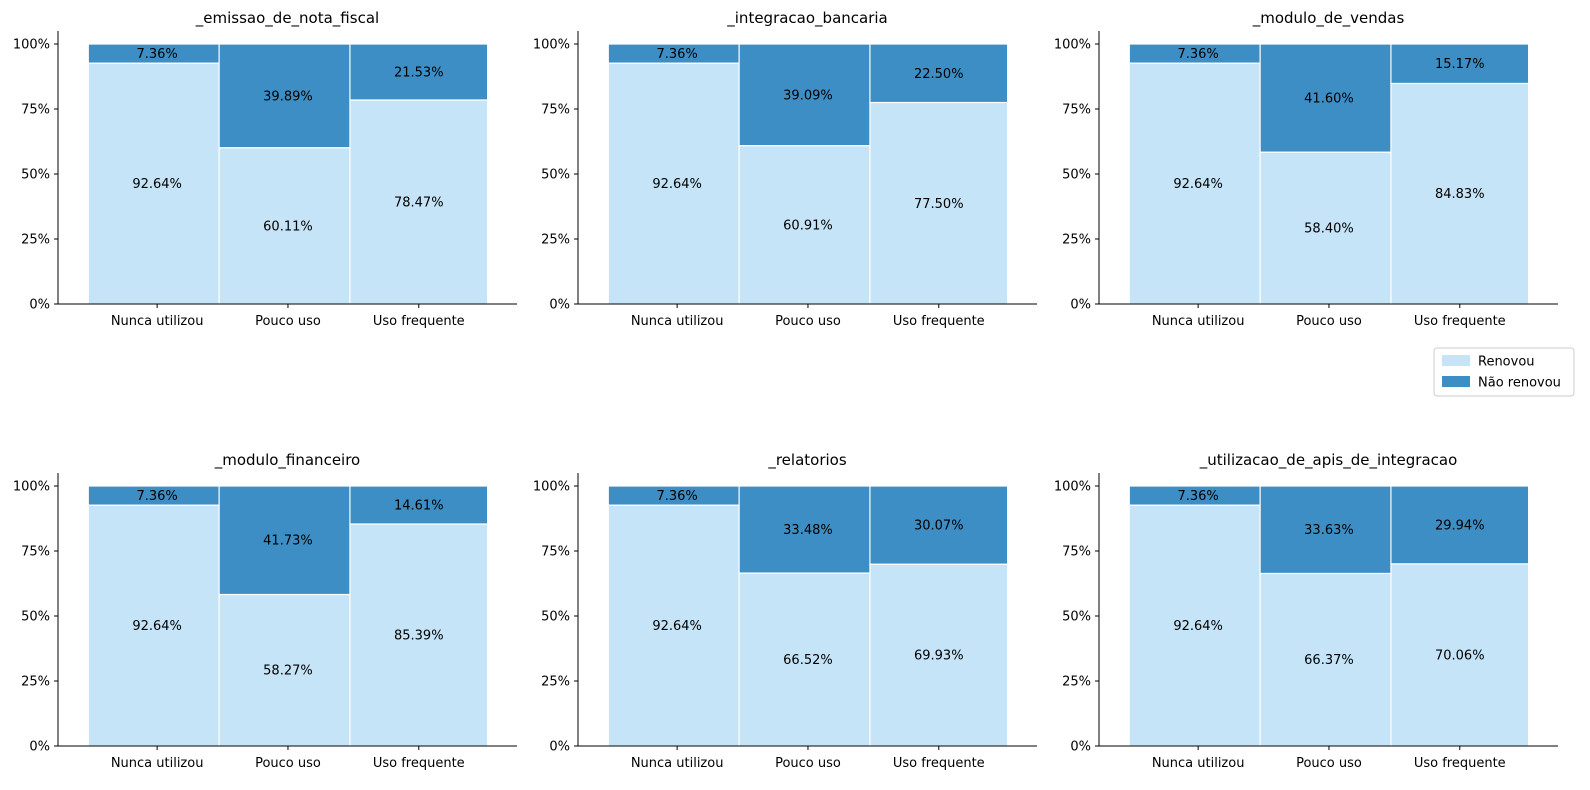  I want to click on data-label-renovou: 58.27%, so click(288, 671).